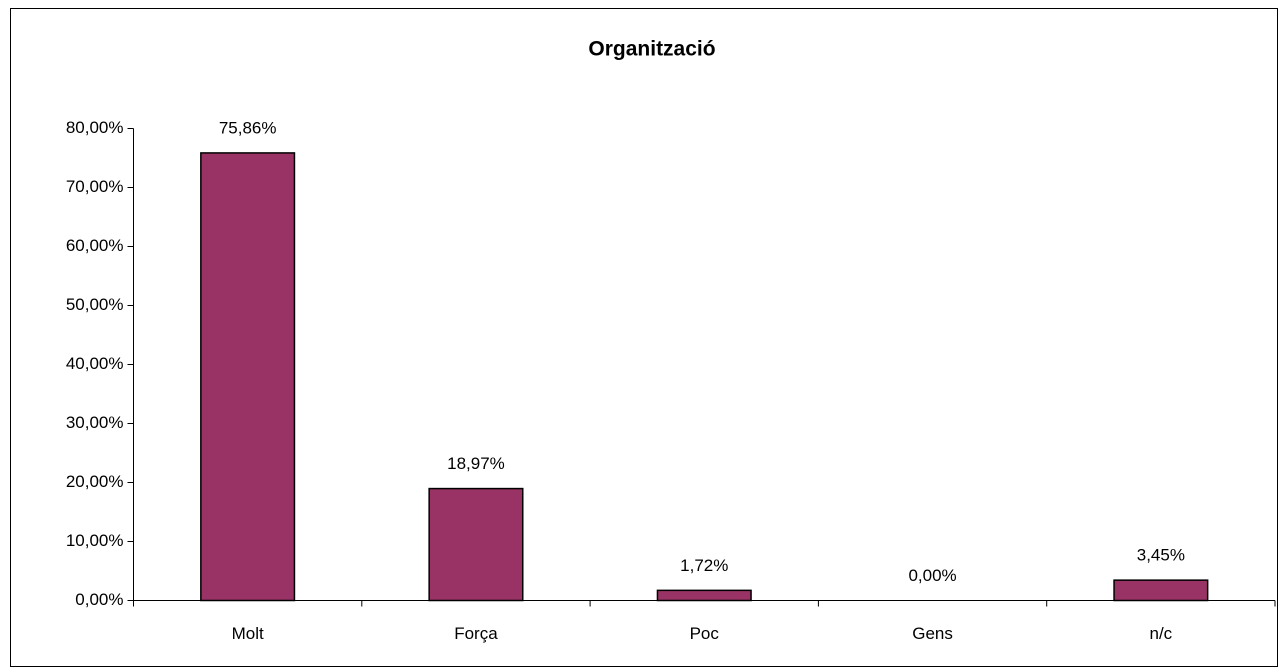 The image size is (1280, 669). Describe the element at coordinates (1161, 555) in the screenshot. I see `value-label: 3,45%` at that location.